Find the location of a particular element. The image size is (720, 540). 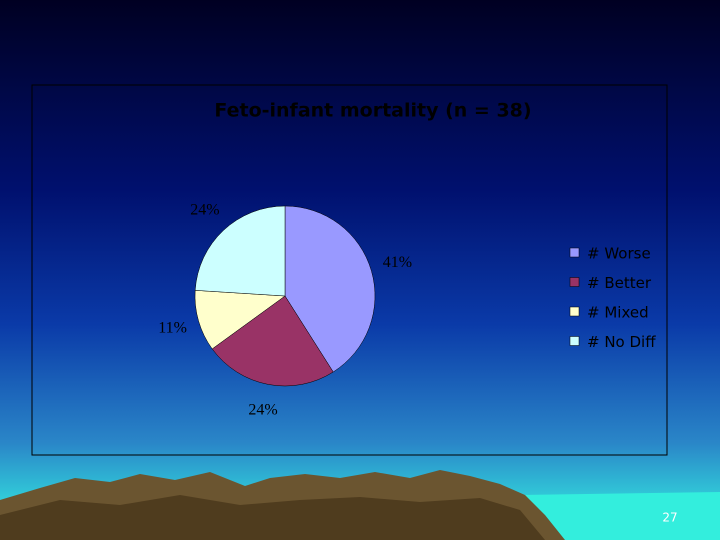

legend-label: # Mixed is located at coordinates (618, 313).